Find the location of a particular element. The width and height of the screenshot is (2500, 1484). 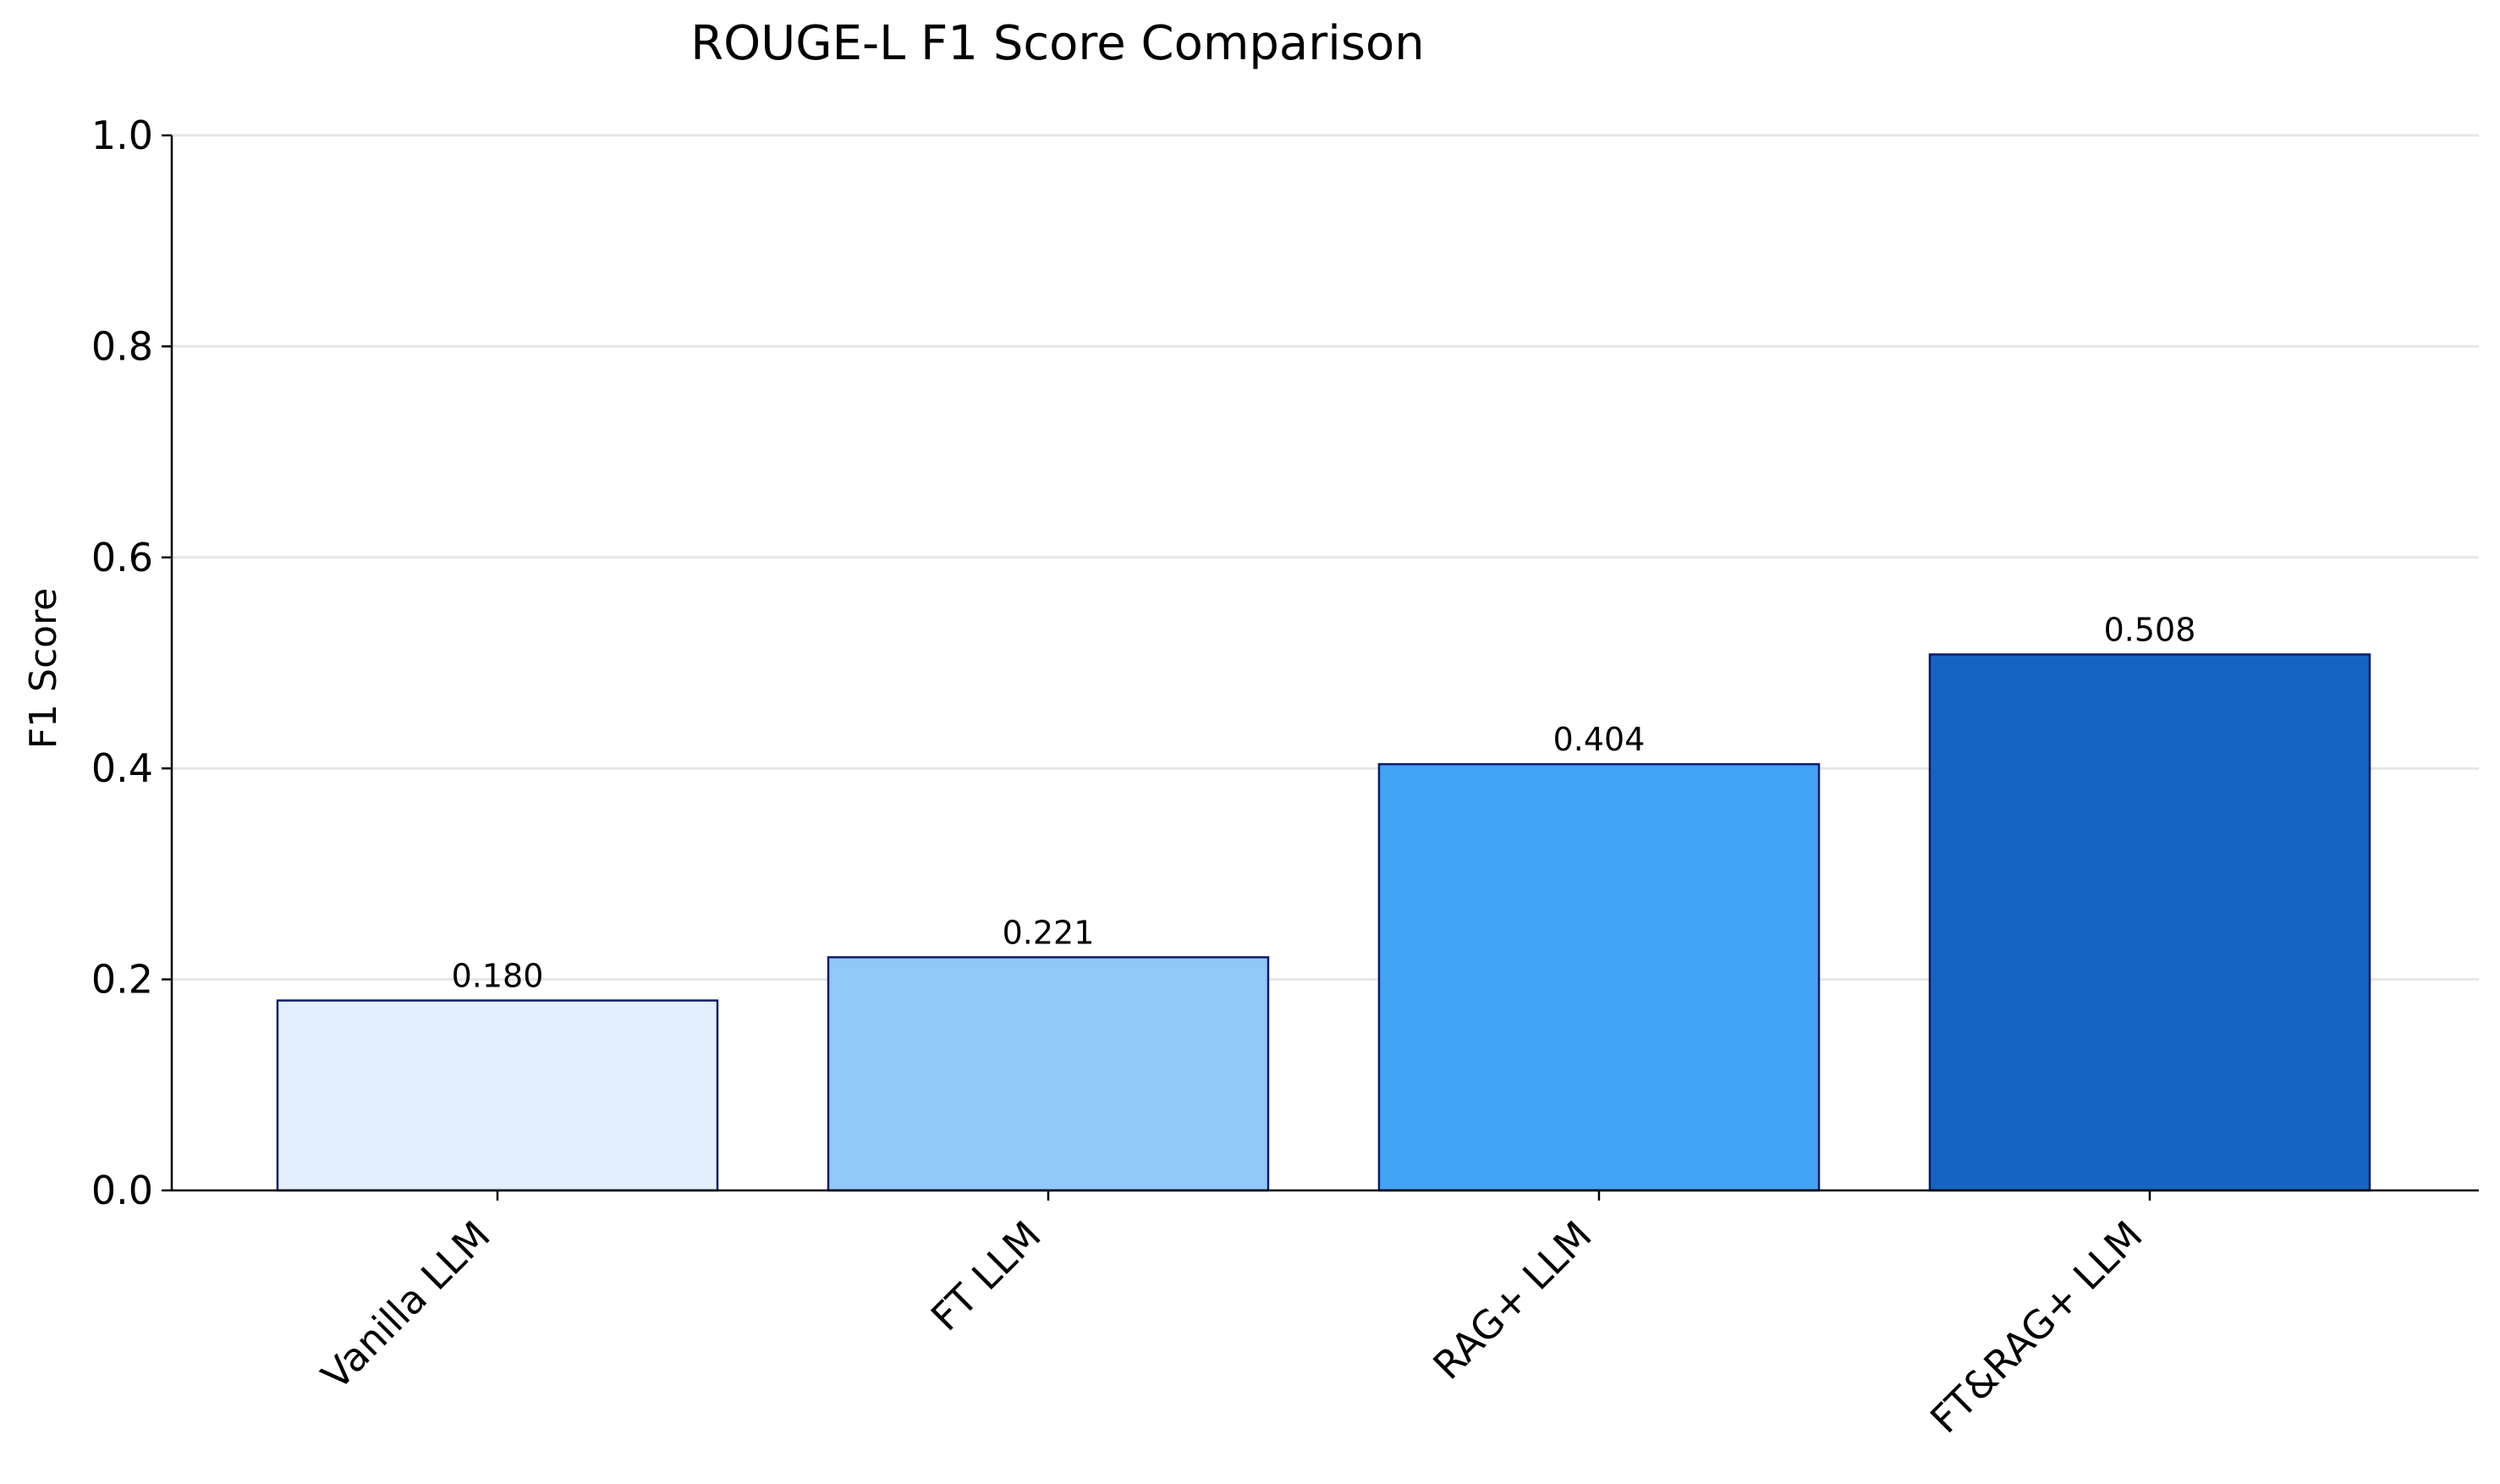

data-label-3: 0.508 is located at coordinates (2150, 630).